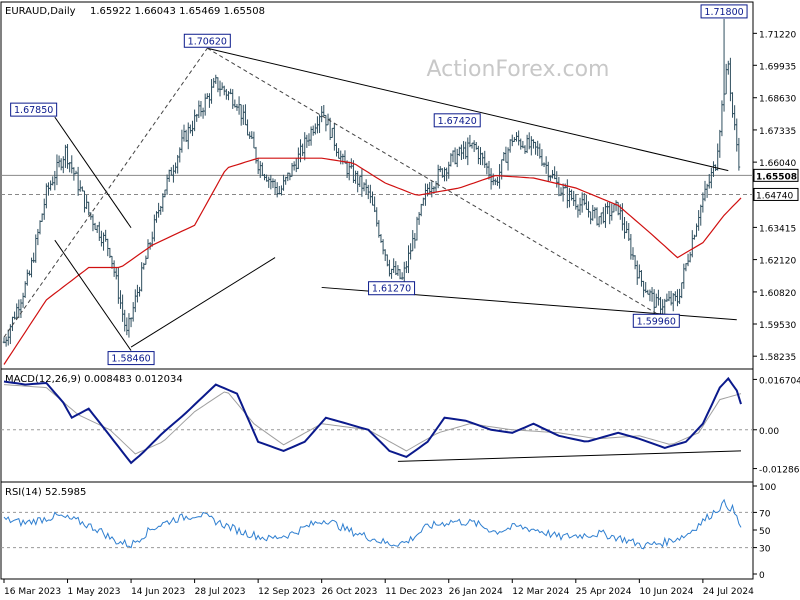  What do you see at coordinates (777, 132) in the screenshot?
I see `price-tick-label: 1.67335` at bounding box center [777, 132].